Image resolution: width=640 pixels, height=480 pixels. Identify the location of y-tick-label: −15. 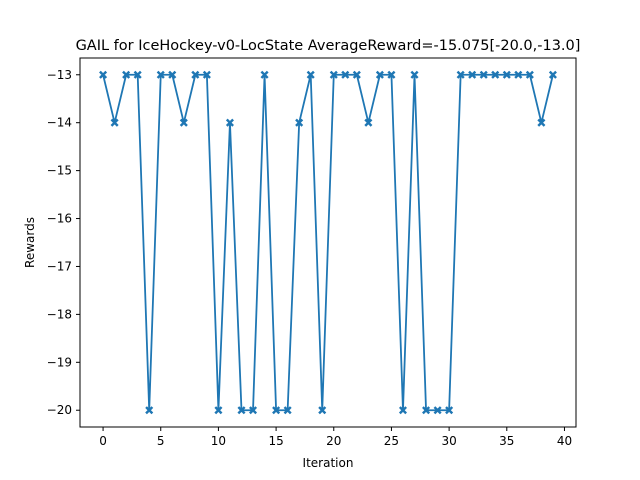
(59, 171).